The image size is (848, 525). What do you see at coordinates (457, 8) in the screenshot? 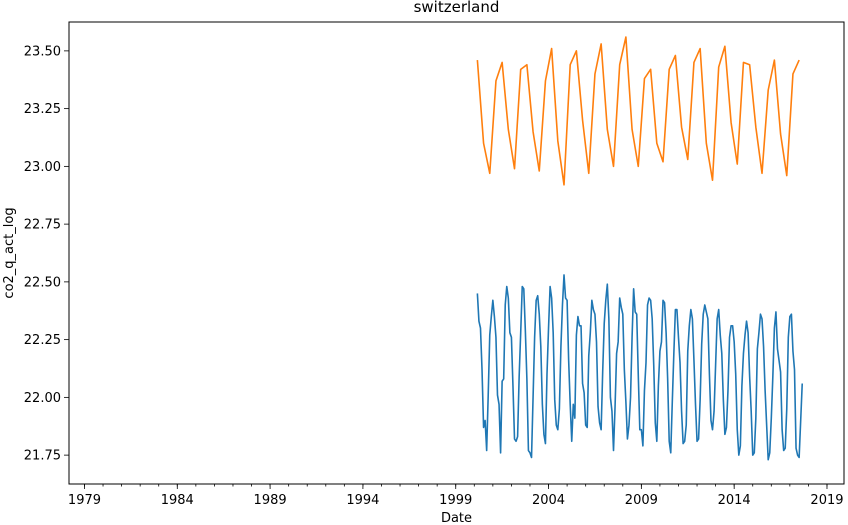
I see `chart-title: switzerland` at bounding box center [457, 8].